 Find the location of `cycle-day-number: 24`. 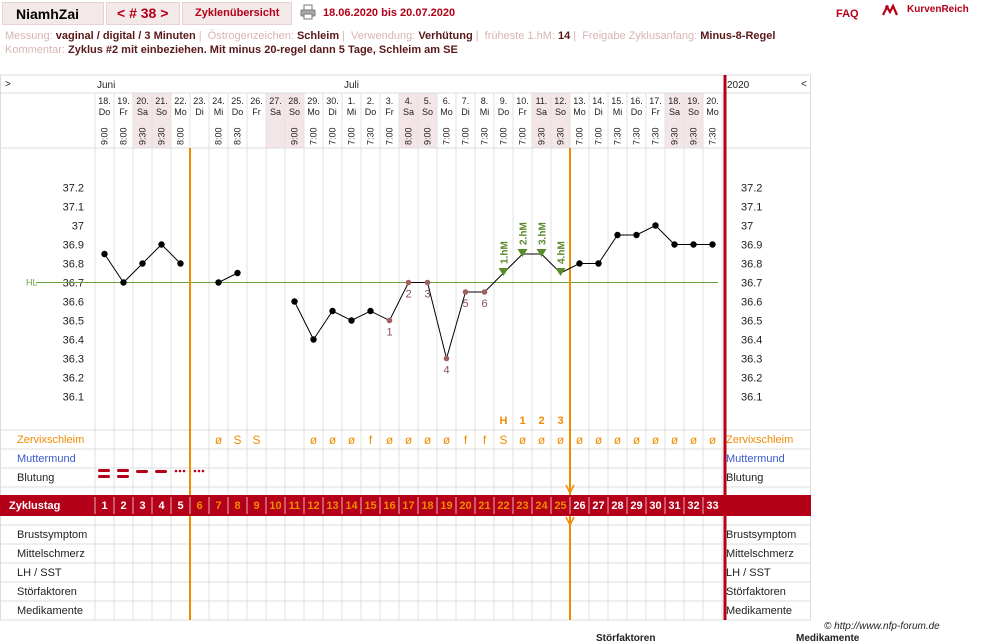

cycle-day-number: 24 is located at coordinates (541, 506).